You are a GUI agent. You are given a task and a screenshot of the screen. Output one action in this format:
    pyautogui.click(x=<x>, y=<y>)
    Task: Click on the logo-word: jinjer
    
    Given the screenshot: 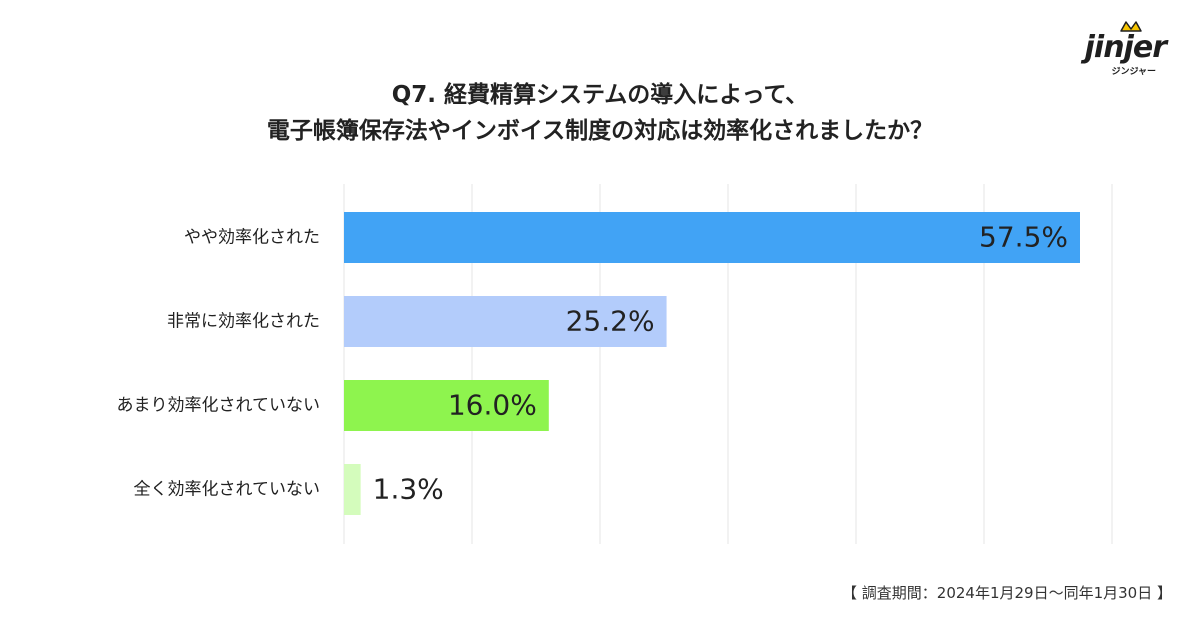 What is the action you would take?
    pyautogui.click(x=1125, y=47)
    